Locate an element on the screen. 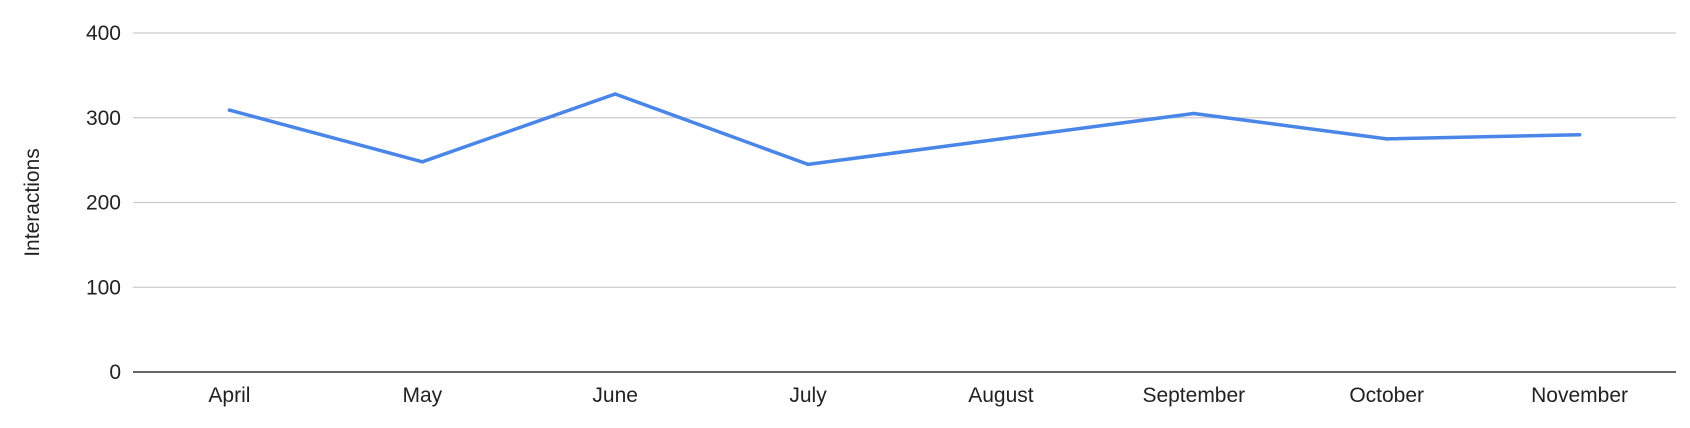 The width and height of the screenshot is (1690, 428). x-tick-label-september: September is located at coordinates (1193, 395).